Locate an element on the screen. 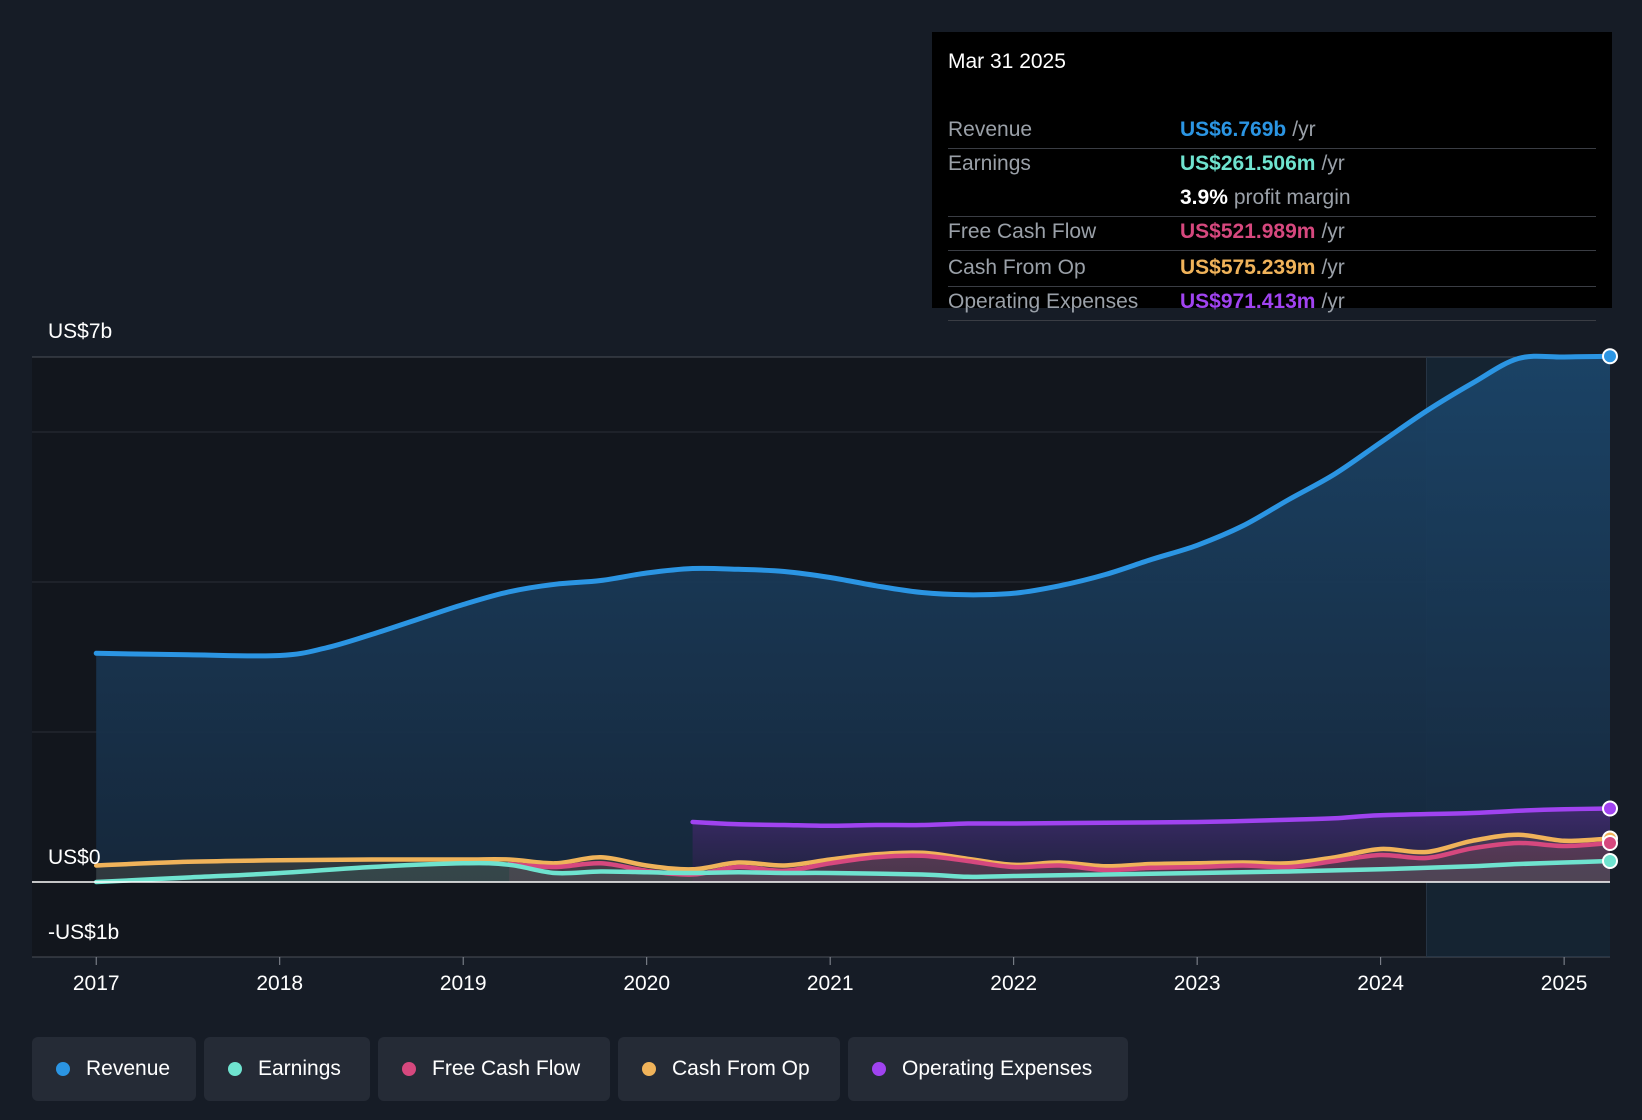 The height and width of the screenshot is (1120, 1642). x-tick-label: 2020 is located at coordinates (646, 983).